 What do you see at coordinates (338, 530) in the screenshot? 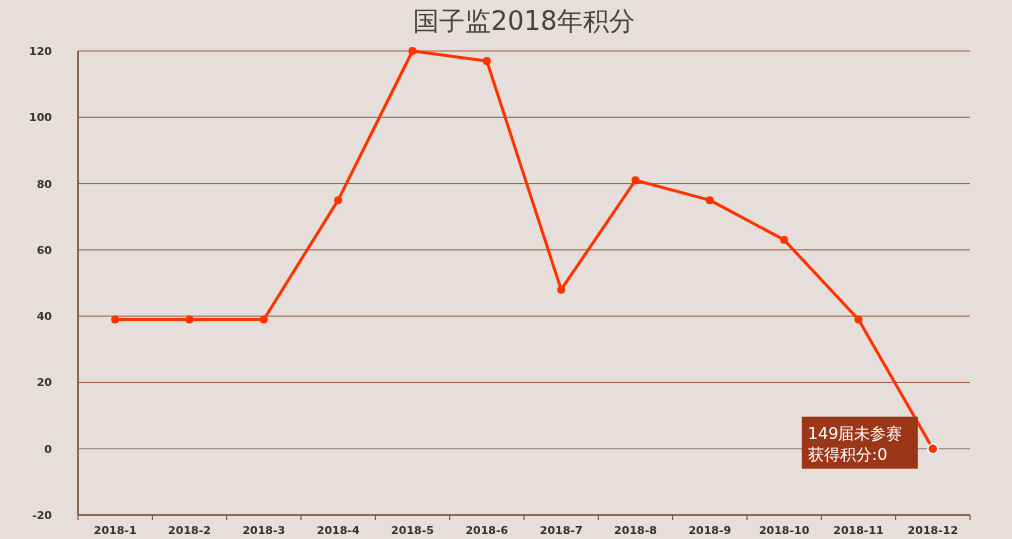
I see `x-tick-label: 2018-4` at bounding box center [338, 530].